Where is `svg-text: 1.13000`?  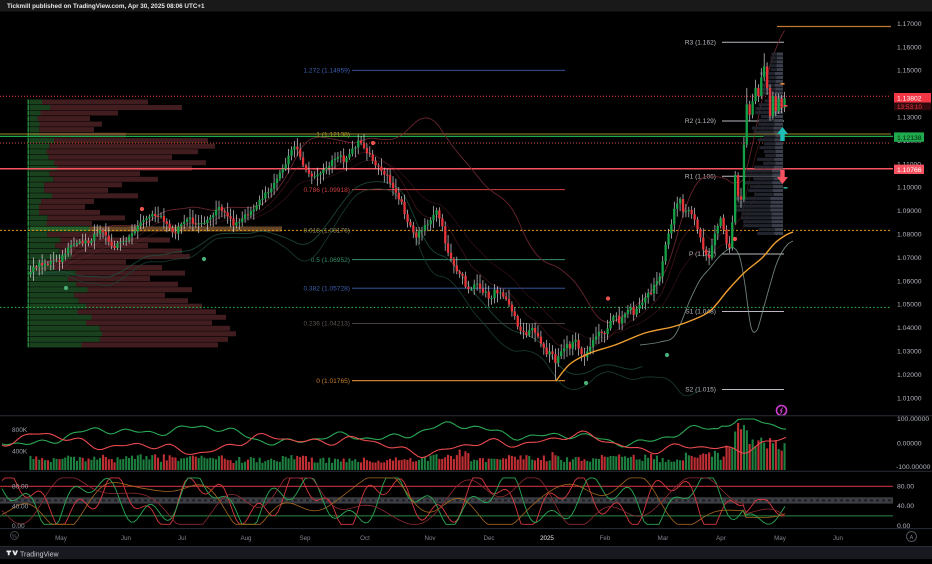
svg-text: 1.13000 is located at coordinates (909, 118).